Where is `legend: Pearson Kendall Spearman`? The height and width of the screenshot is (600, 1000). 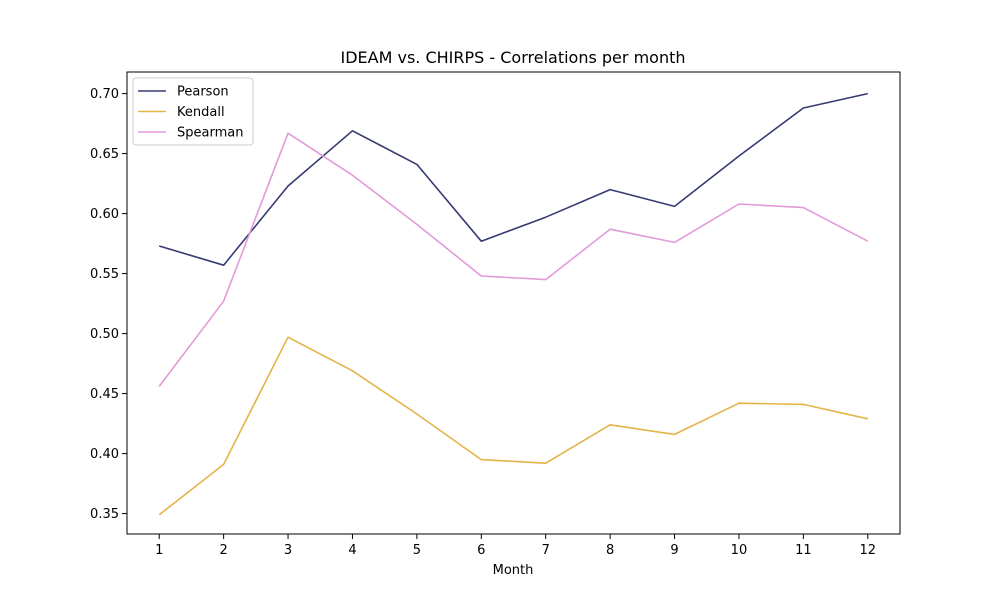 legend: Pearson Kendall Spearman is located at coordinates (193, 111).